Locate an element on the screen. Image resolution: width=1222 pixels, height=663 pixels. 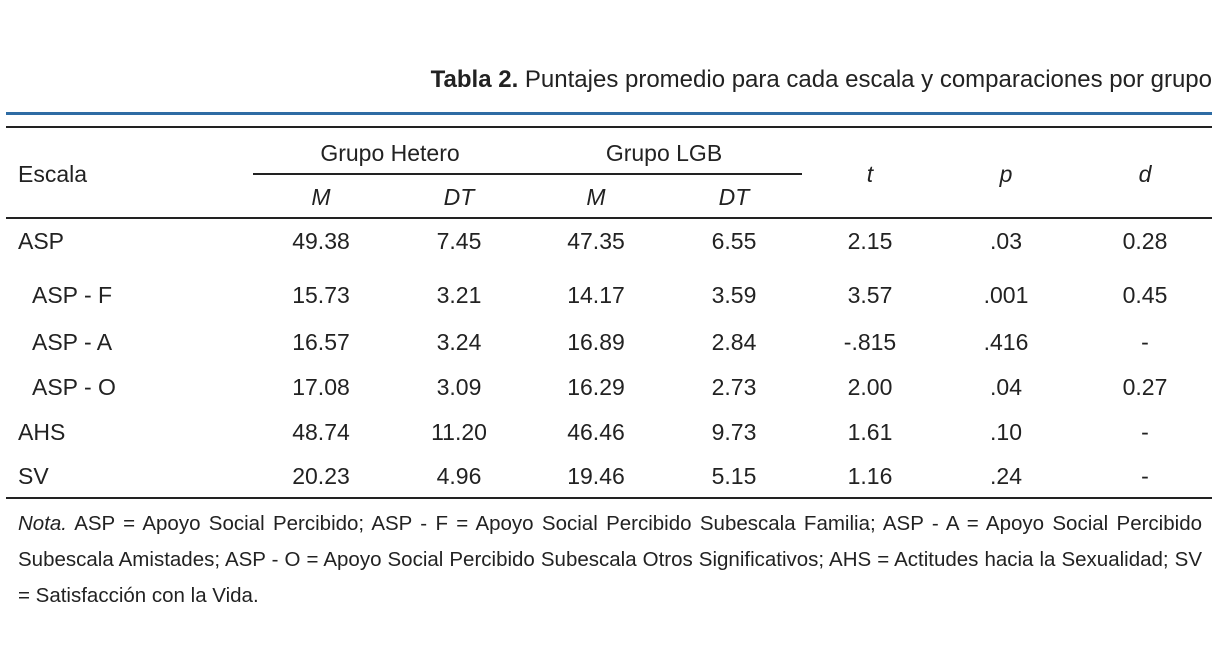
cell-d: 0.27 is located at coordinates (1145, 387).